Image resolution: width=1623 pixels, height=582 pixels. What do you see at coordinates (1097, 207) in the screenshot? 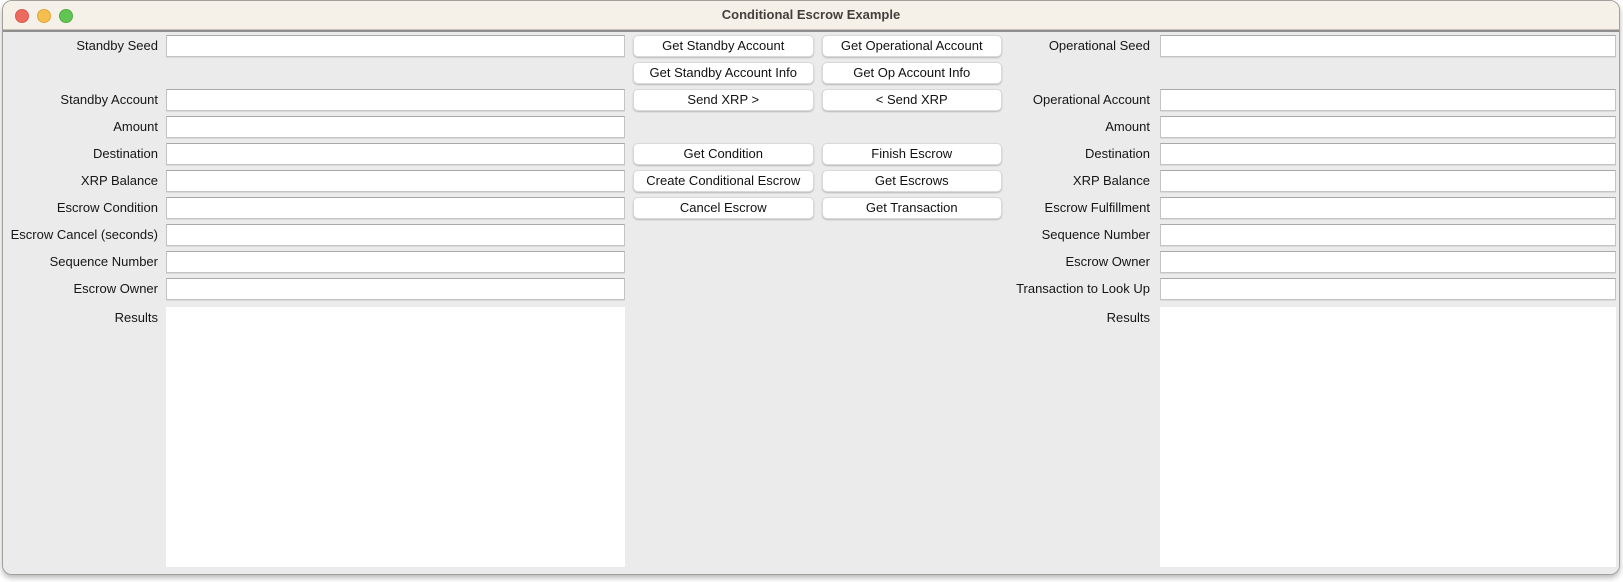
I see `escrow-fulfillment-label: Escrow Fulfillment` at bounding box center [1097, 207].